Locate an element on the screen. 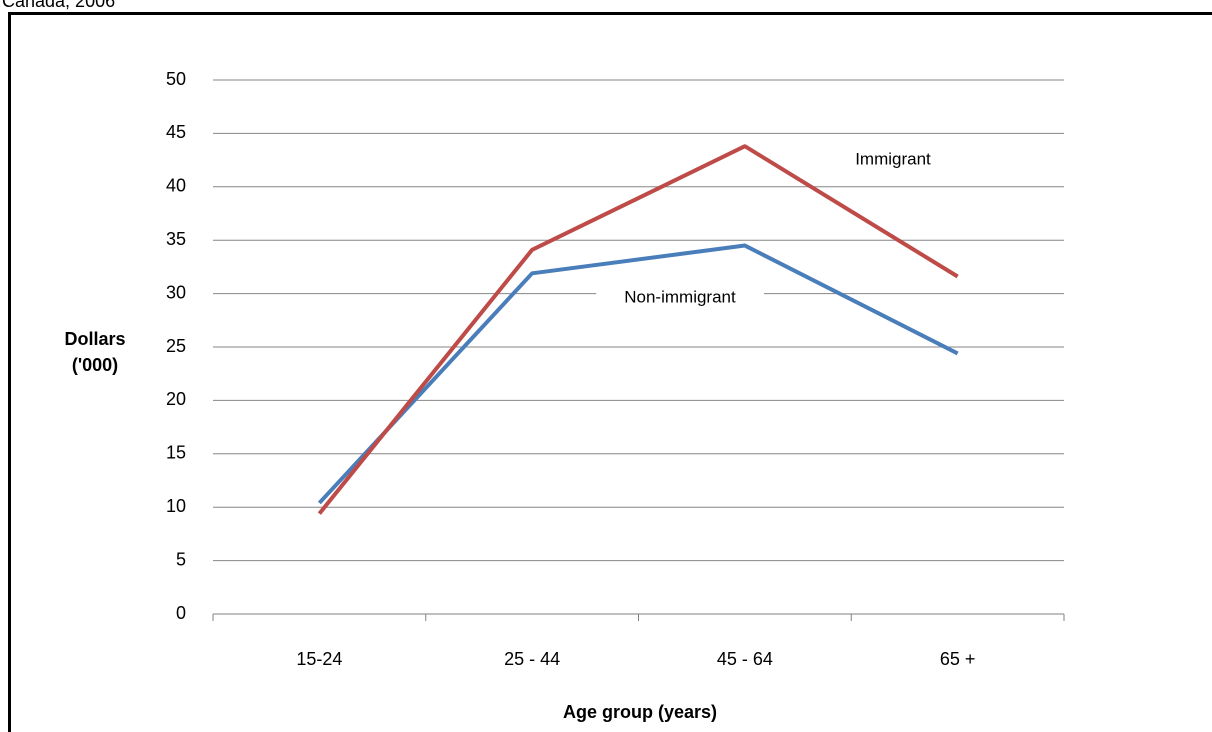 The width and height of the screenshot is (1212, 732). y-tick-label: 0 is located at coordinates (181, 613).